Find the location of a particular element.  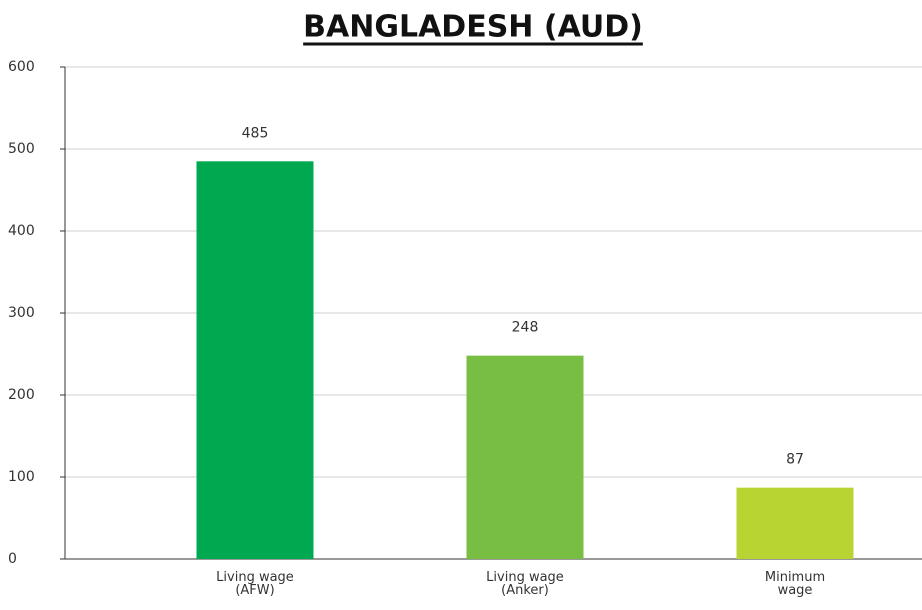

y-tick-label: 300 is located at coordinates (21, 313).